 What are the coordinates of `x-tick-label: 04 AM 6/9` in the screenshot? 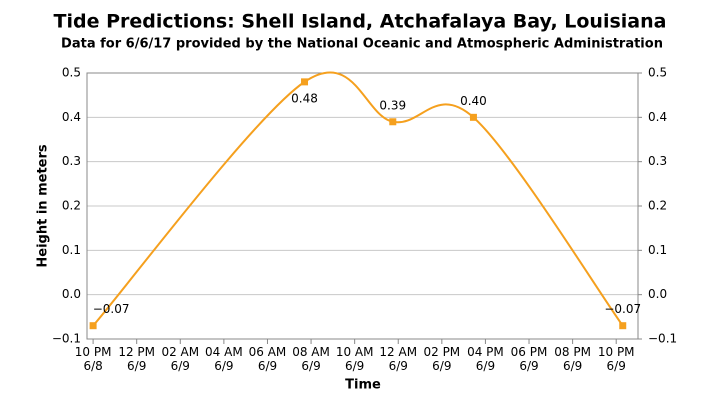 It's located at (224, 359).